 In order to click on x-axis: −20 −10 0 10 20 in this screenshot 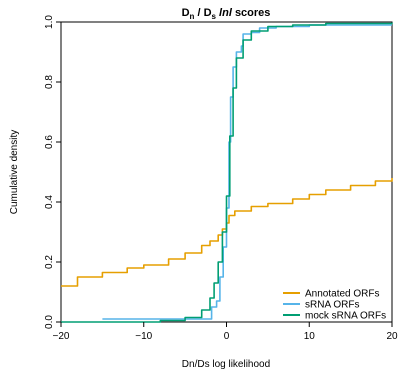, I will do `click(225, 332)`.